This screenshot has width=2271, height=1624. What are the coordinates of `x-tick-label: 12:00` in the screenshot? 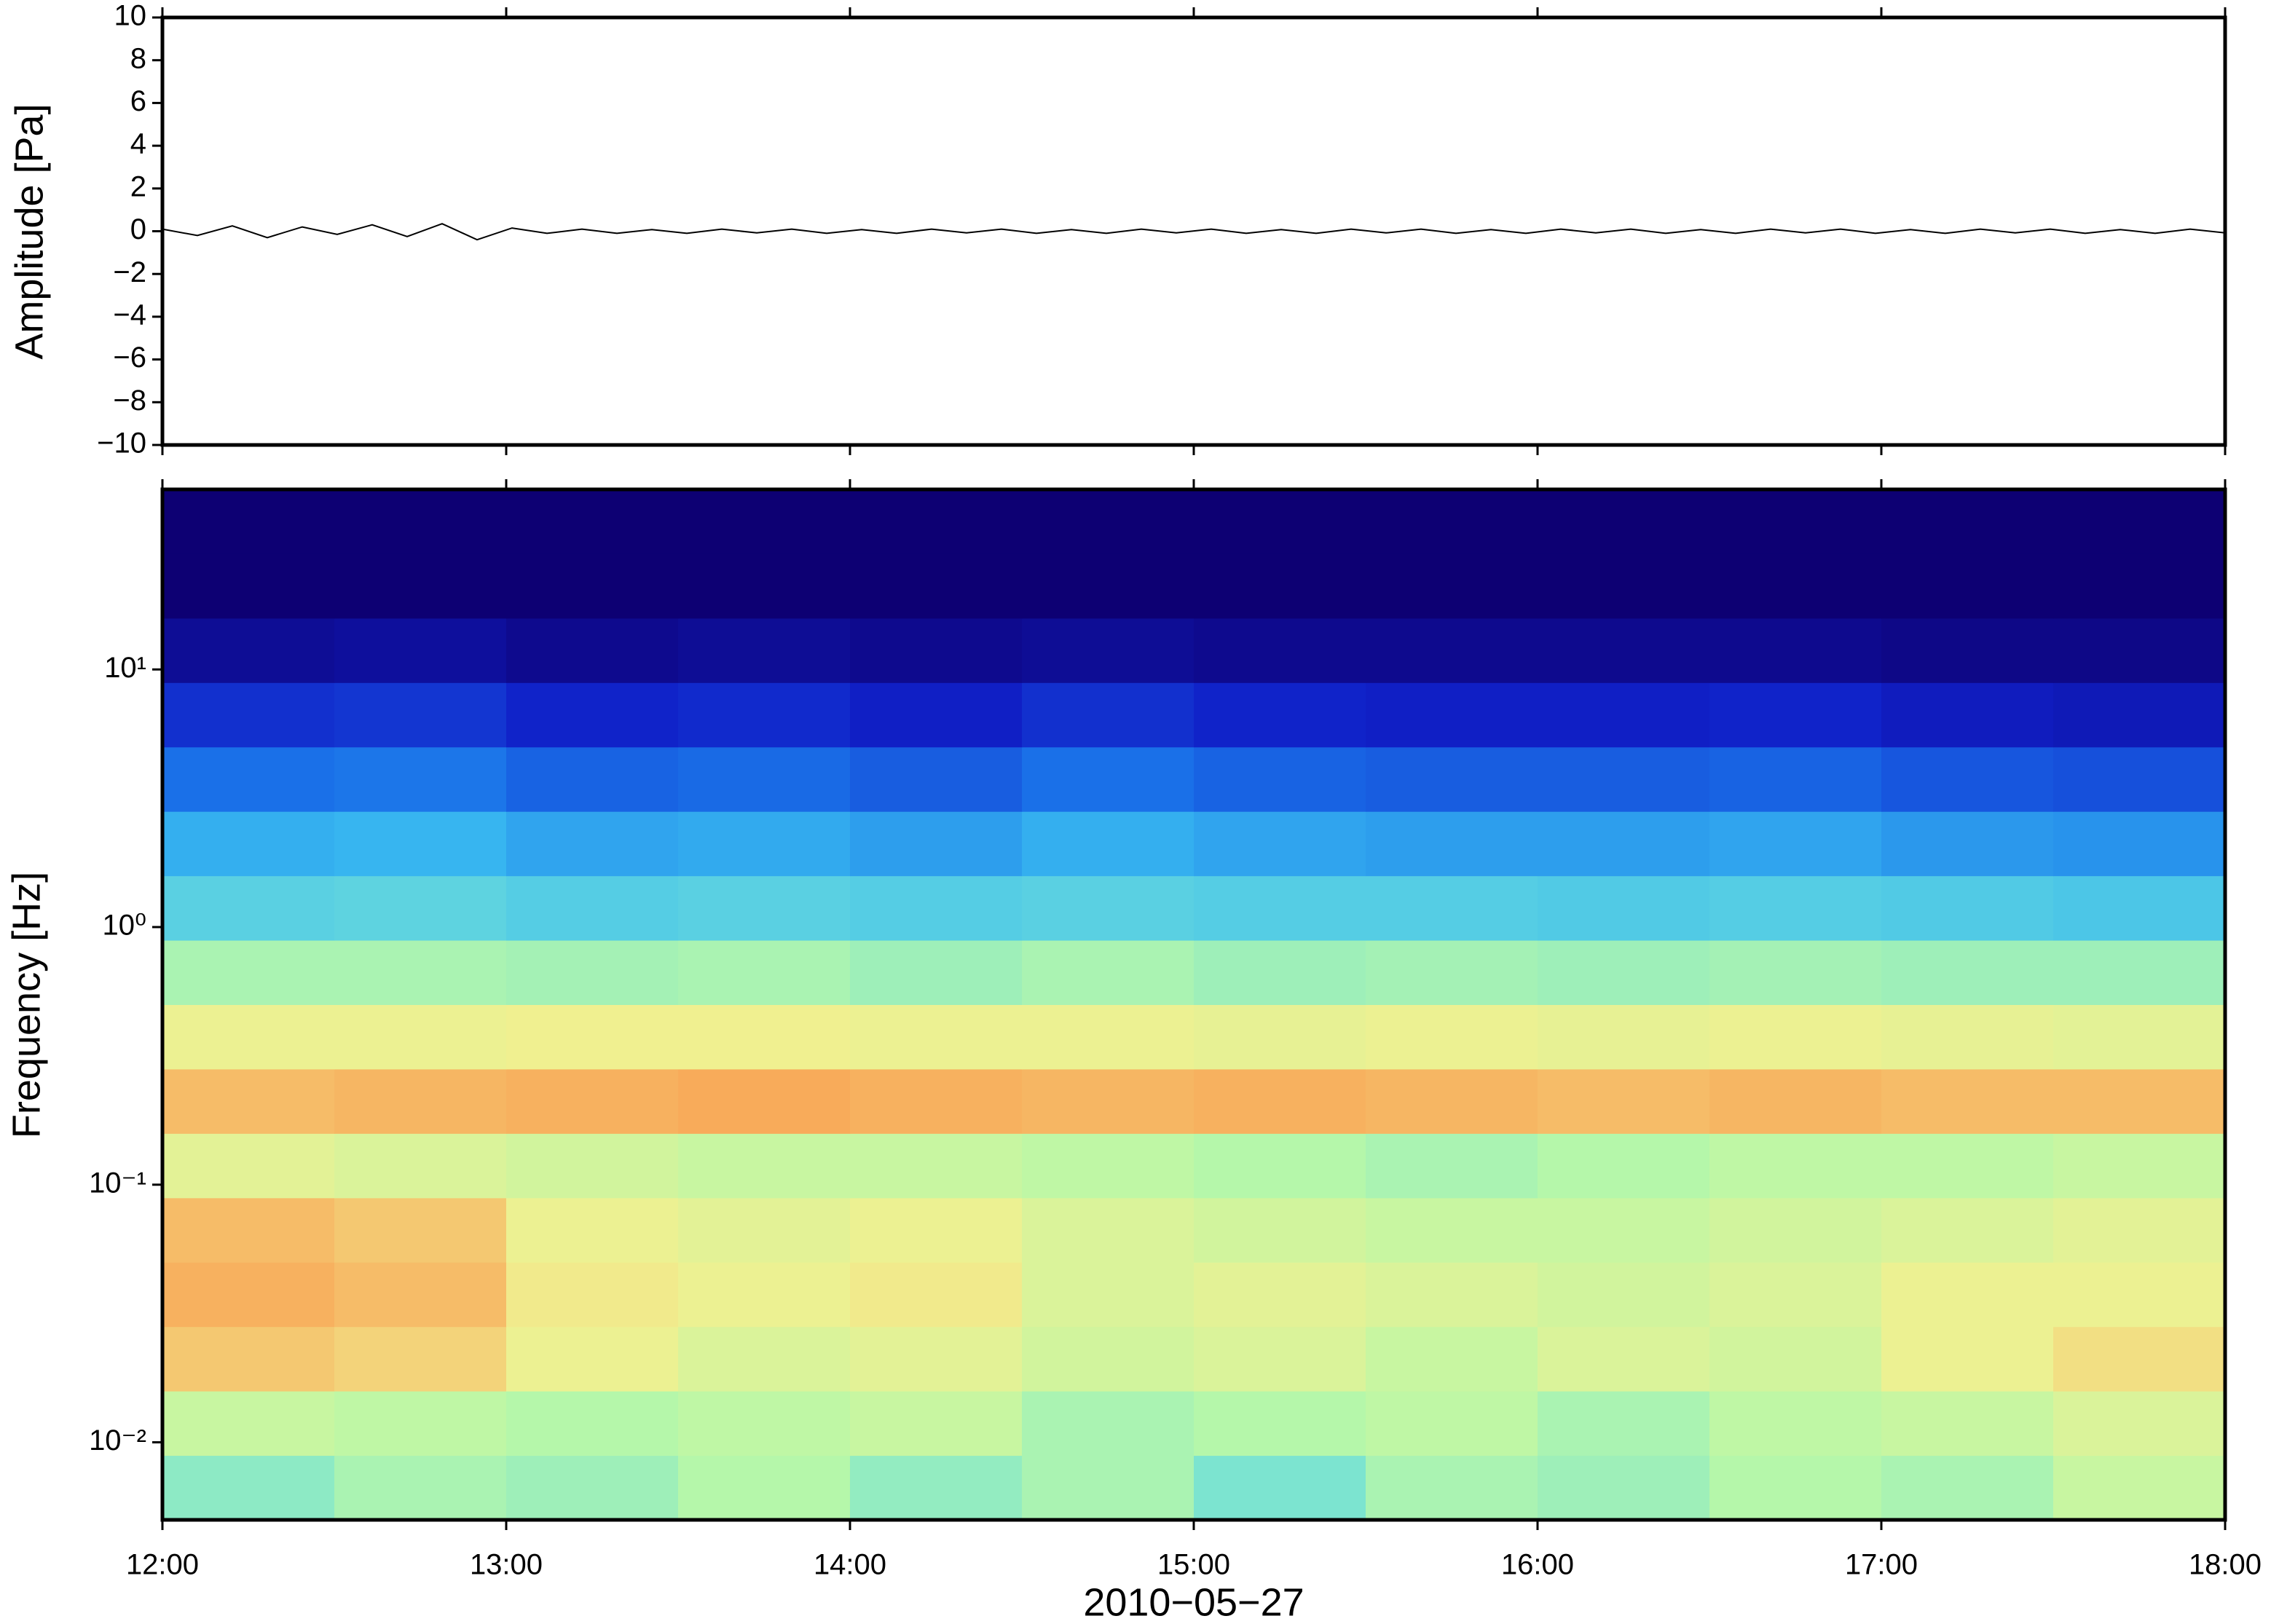 It's located at (162, 1565).